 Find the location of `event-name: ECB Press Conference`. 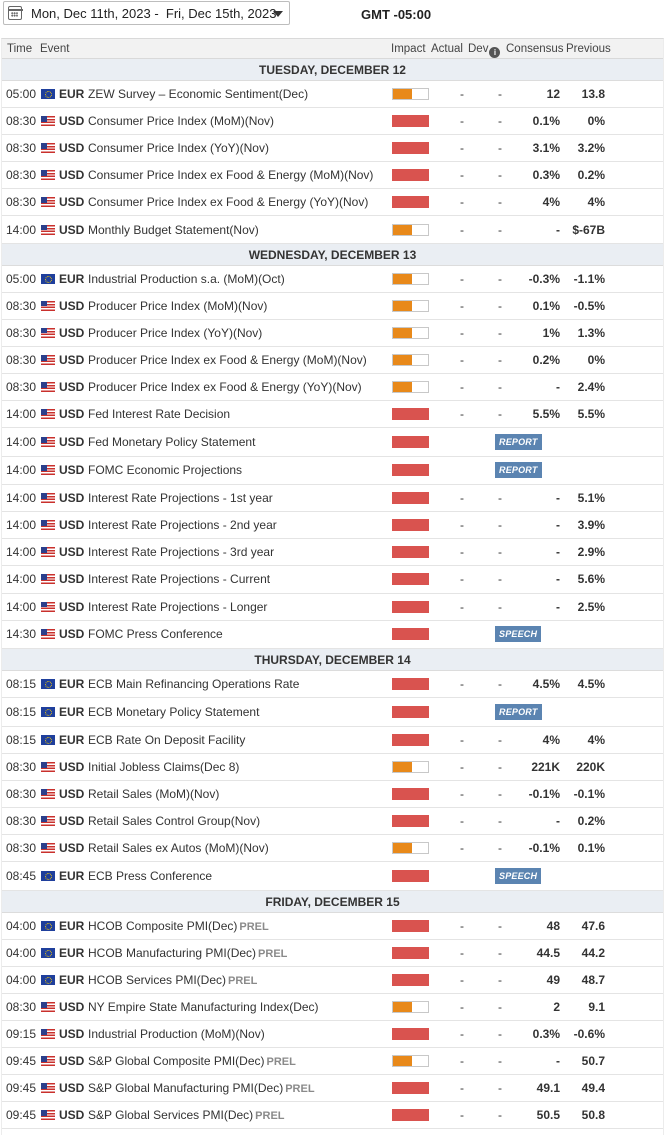

event-name: ECB Press Conference is located at coordinates (150, 875).